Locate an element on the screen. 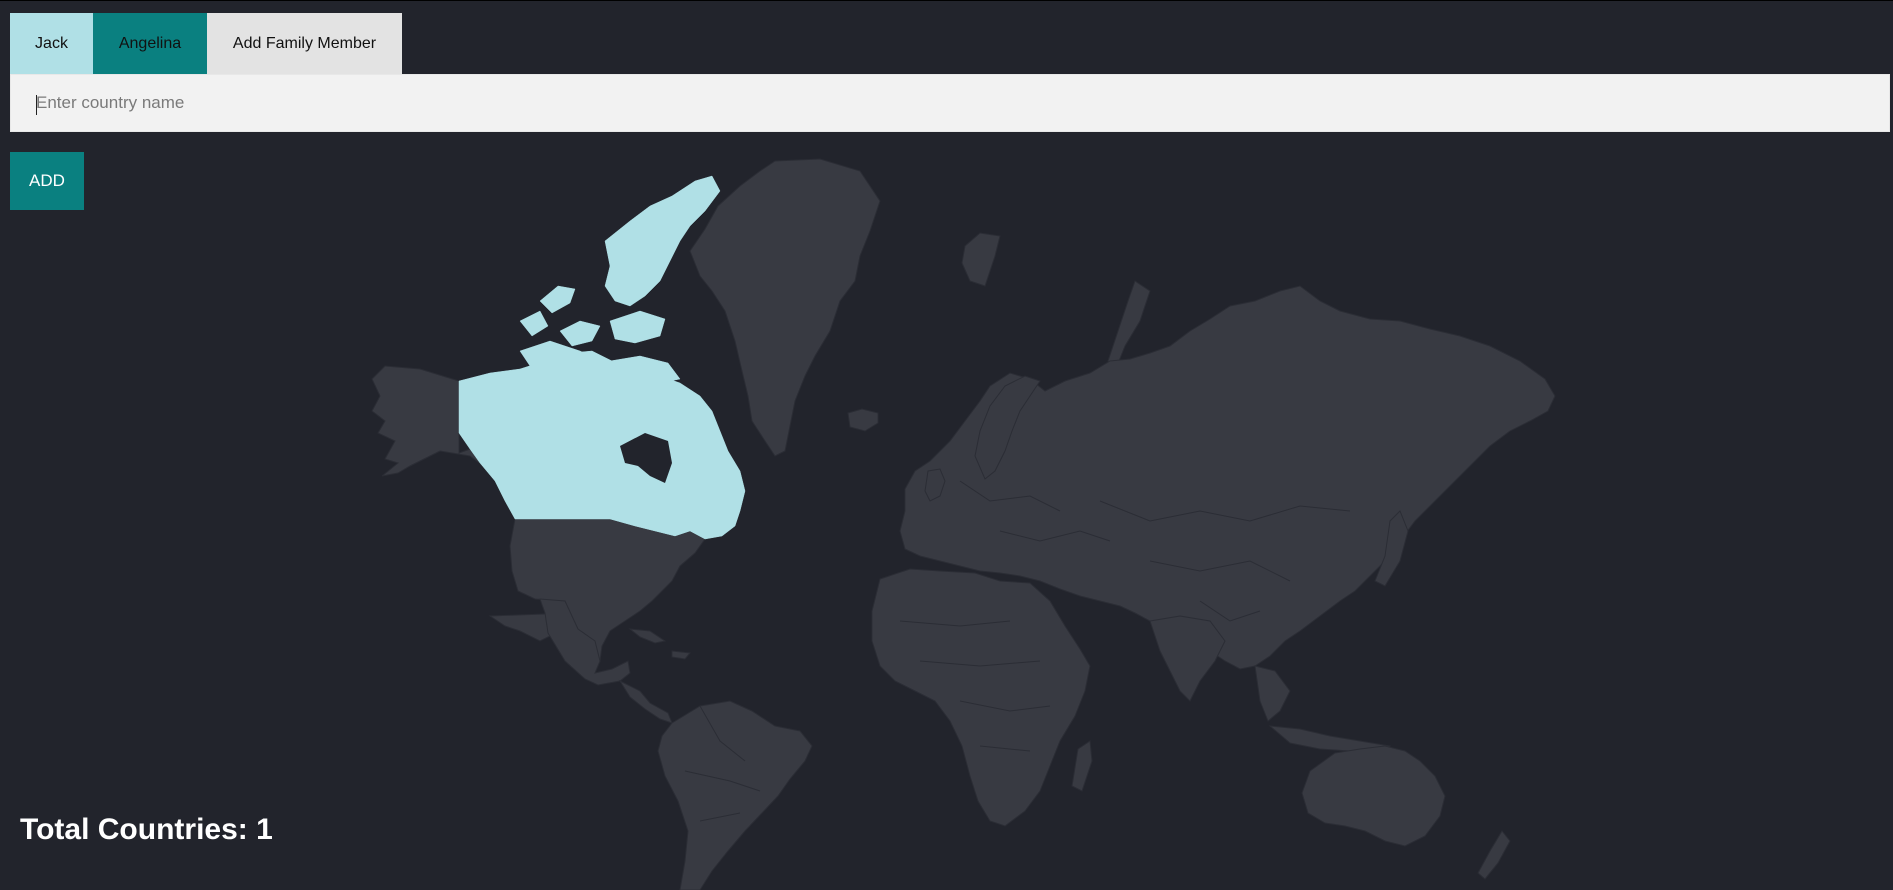  country-new-zealand is located at coordinates (1494, 855).